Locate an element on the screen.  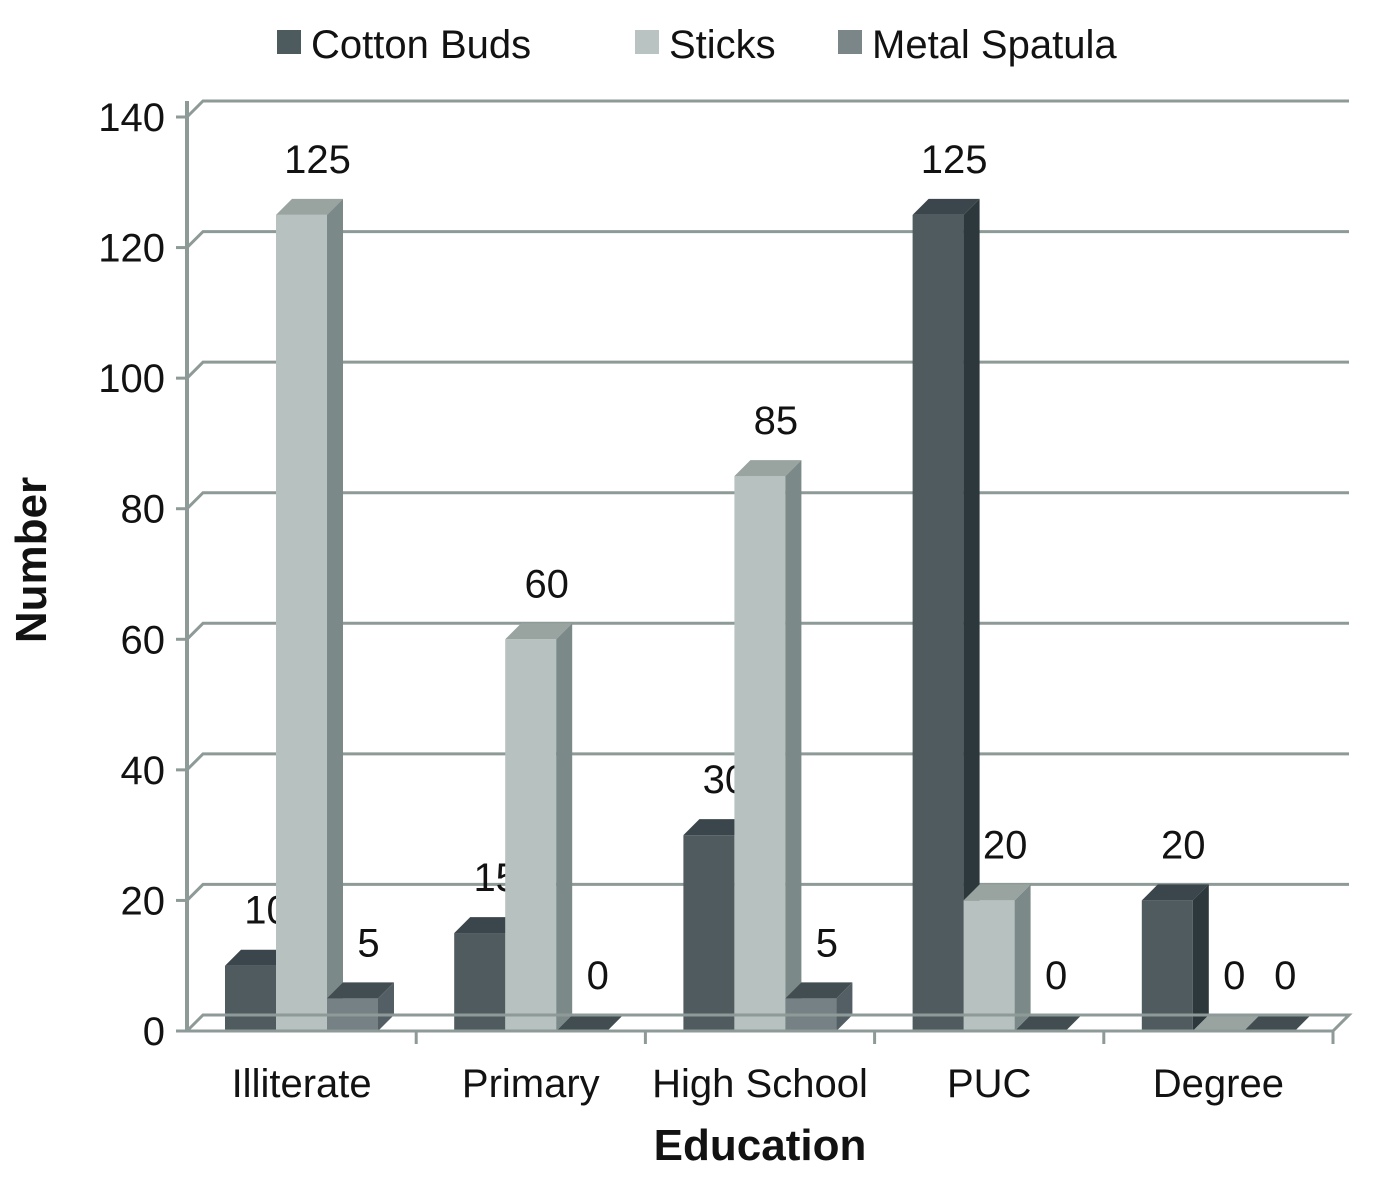
y-tick-label: 100 is located at coordinates (131, 379).